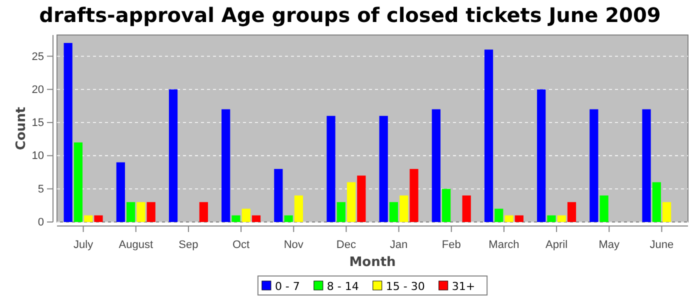 This screenshot has height=300, width=700. I want to click on y-tick-label: 20, so click(38, 90).